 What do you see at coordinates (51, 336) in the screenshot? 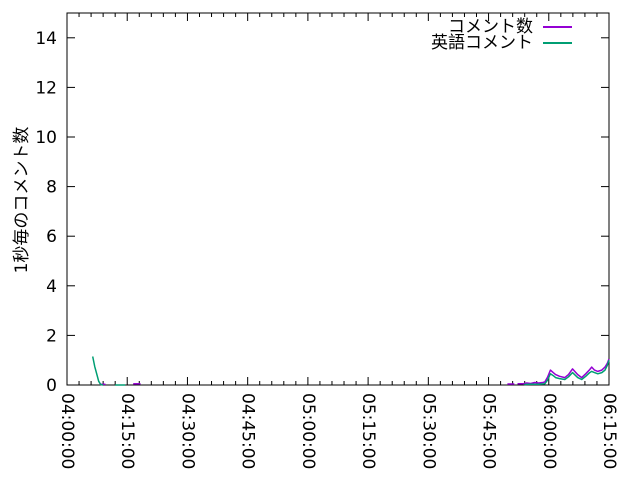
I see `y-tick-label: 2` at bounding box center [51, 336].